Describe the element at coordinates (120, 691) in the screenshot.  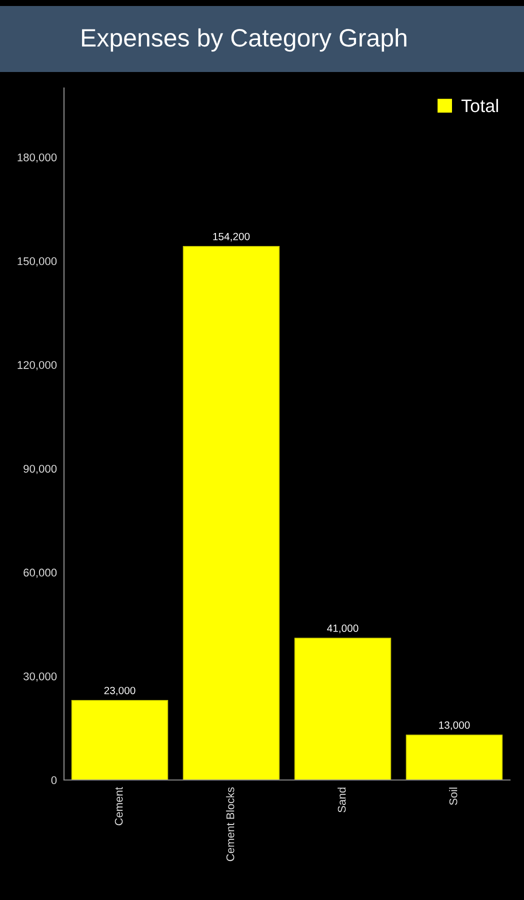
I see `data-label: 23,000` at that location.